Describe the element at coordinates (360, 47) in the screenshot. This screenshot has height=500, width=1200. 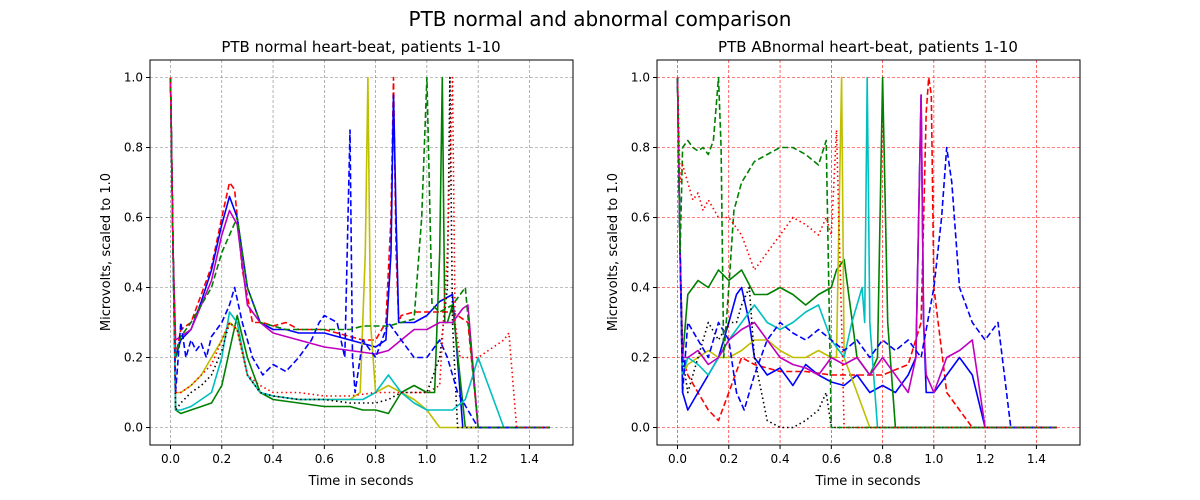
I see `plot-title: PTB normal heart-beat, patients 1-10` at that location.